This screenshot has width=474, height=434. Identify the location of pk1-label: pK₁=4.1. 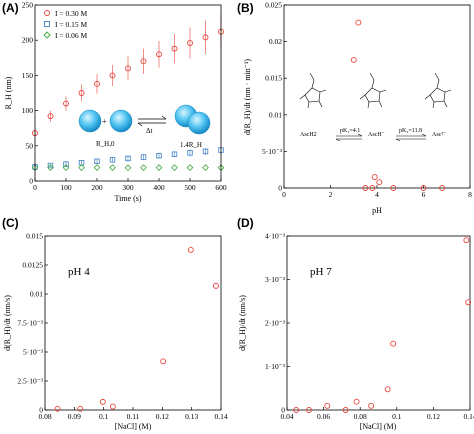
(350, 131).